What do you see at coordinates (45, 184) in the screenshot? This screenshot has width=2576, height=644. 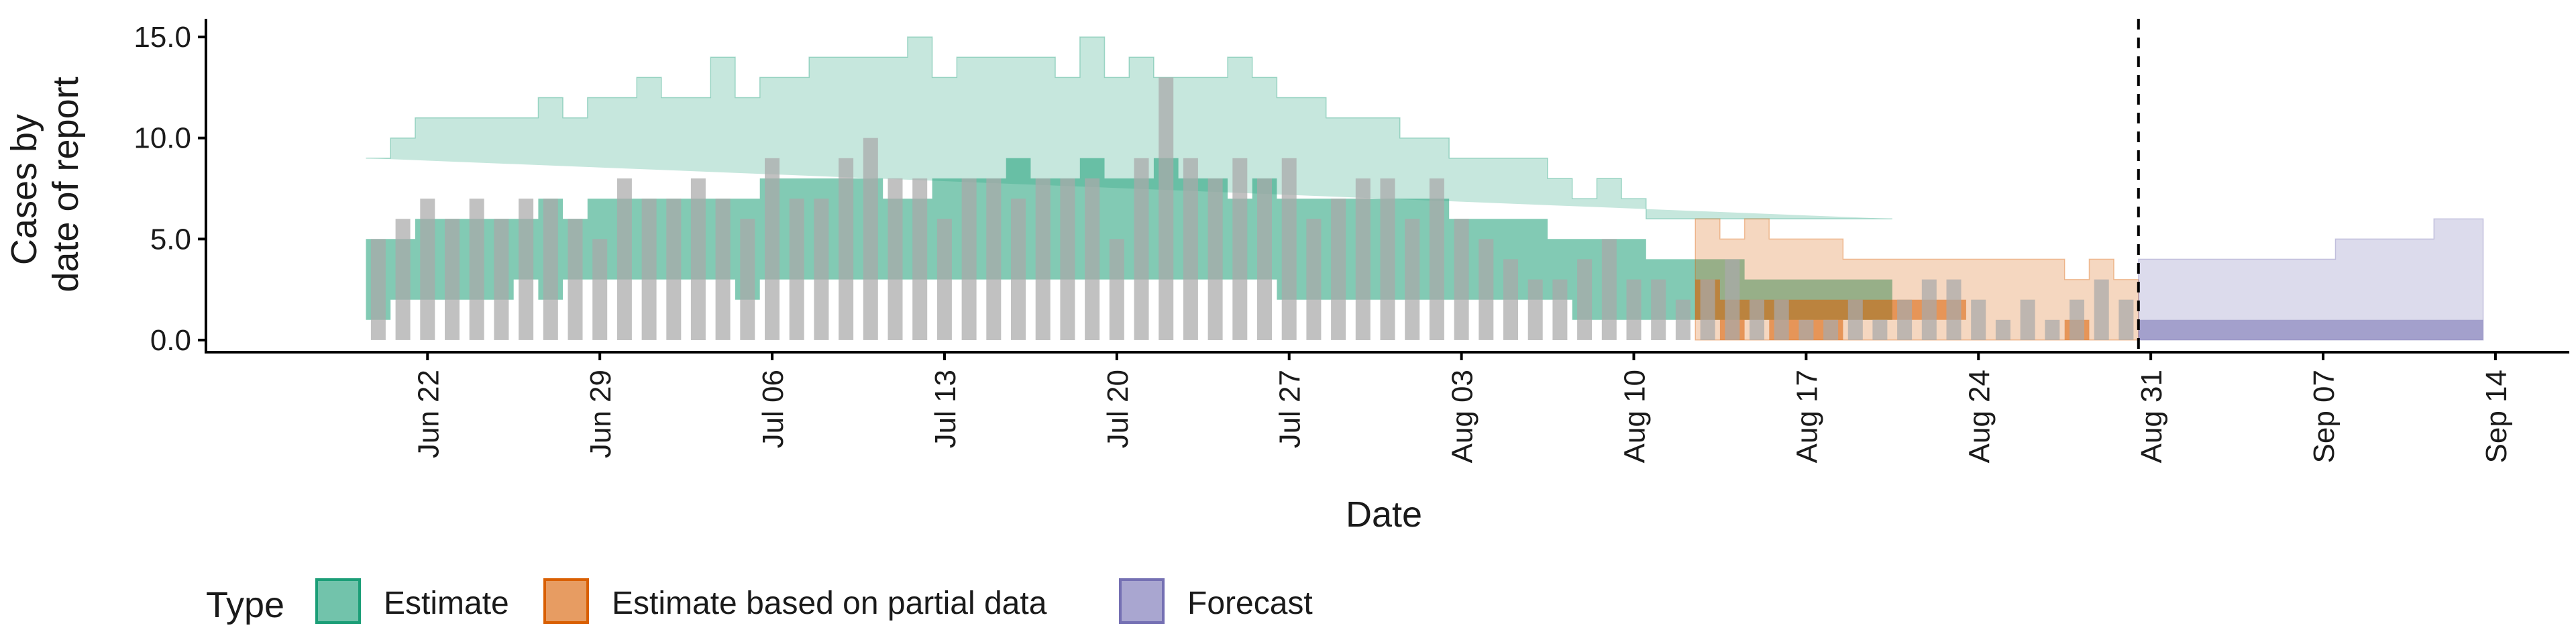 I see `y-axis-title: Cases by date of report` at bounding box center [45, 184].